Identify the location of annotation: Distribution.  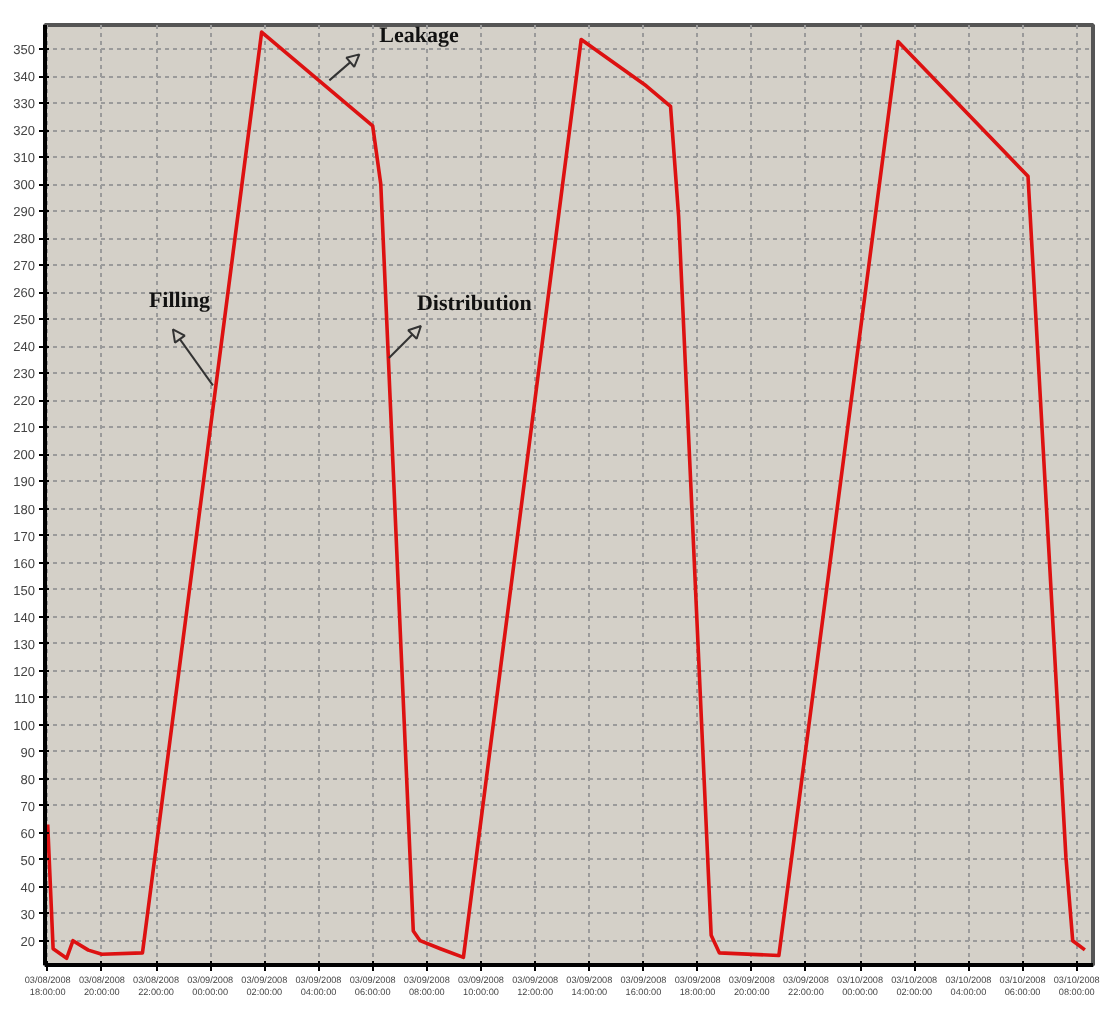
(474, 304).